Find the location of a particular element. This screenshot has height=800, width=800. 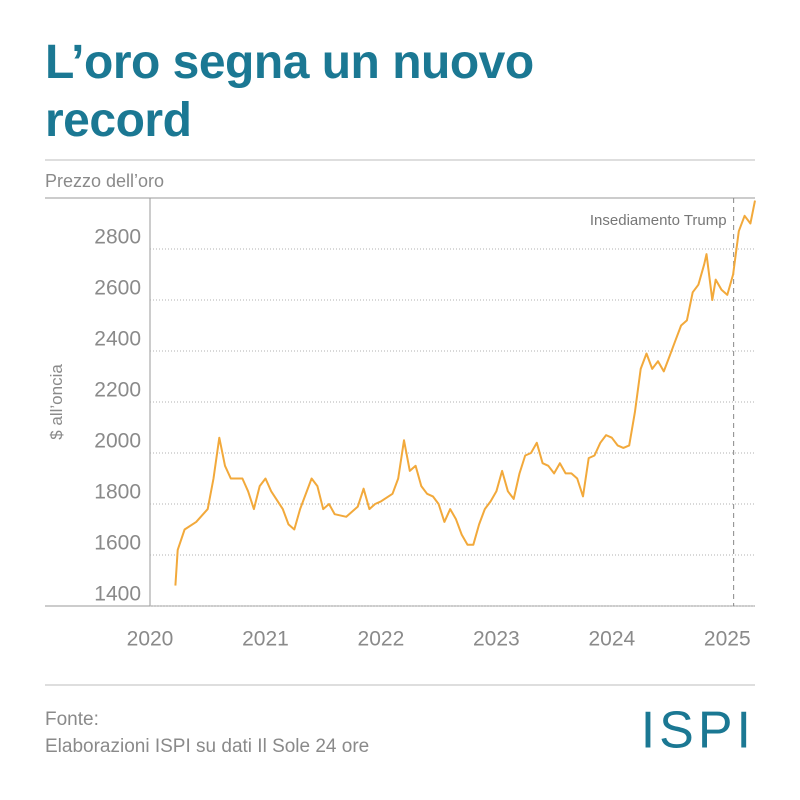

x-tick-label: 2022 is located at coordinates (381, 639).